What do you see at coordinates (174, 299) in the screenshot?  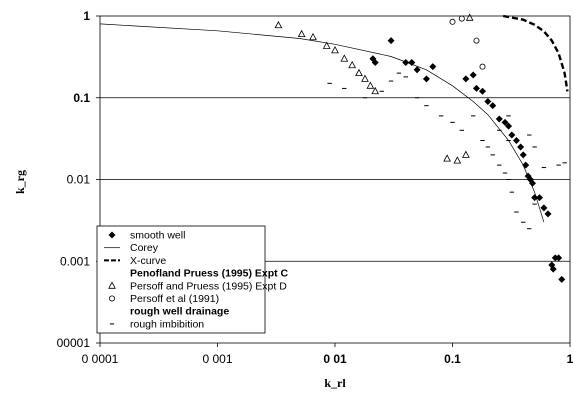 I see `legend-label: Persoff et al (1991)` at bounding box center [174, 299].